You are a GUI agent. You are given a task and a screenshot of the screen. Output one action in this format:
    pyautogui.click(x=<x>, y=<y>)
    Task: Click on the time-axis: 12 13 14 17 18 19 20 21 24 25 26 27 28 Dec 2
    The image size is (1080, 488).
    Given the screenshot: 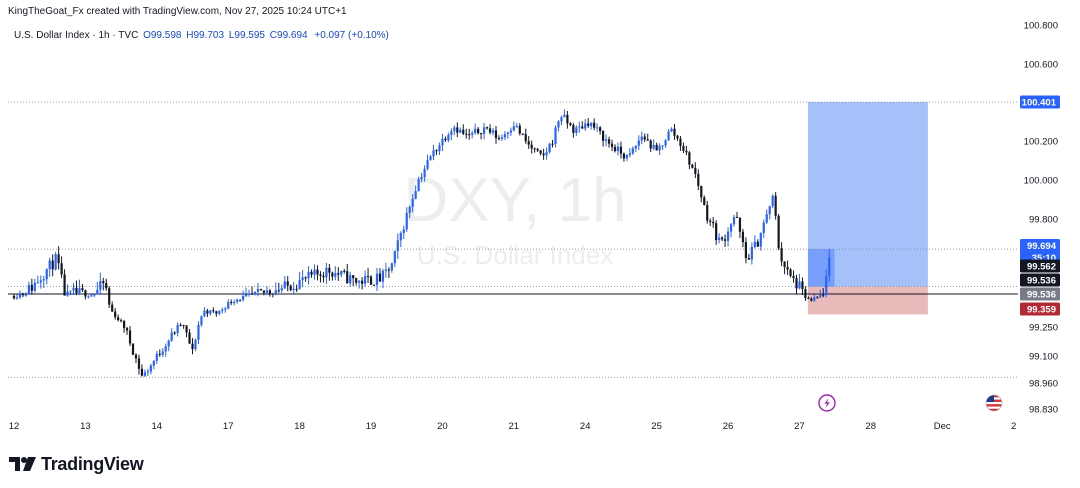 What is the action you would take?
    pyautogui.click(x=513, y=426)
    